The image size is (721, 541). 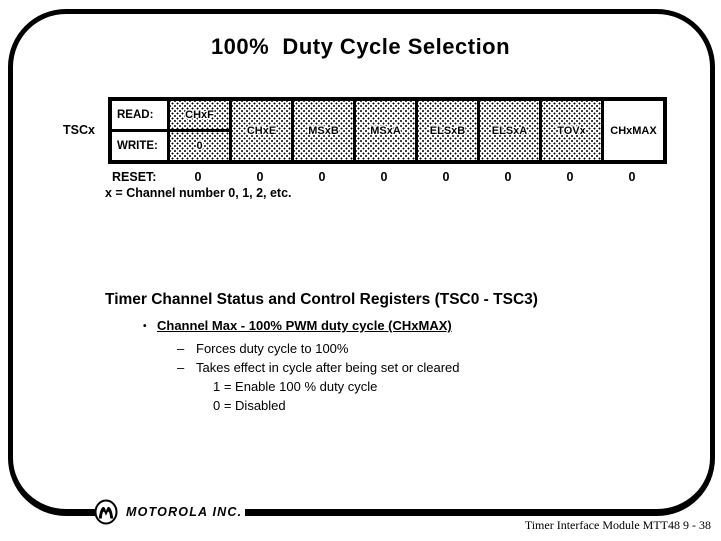 What do you see at coordinates (360, 46) in the screenshot?
I see `slide-title: 100% Duty Cycle Selection` at bounding box center [360, 46].